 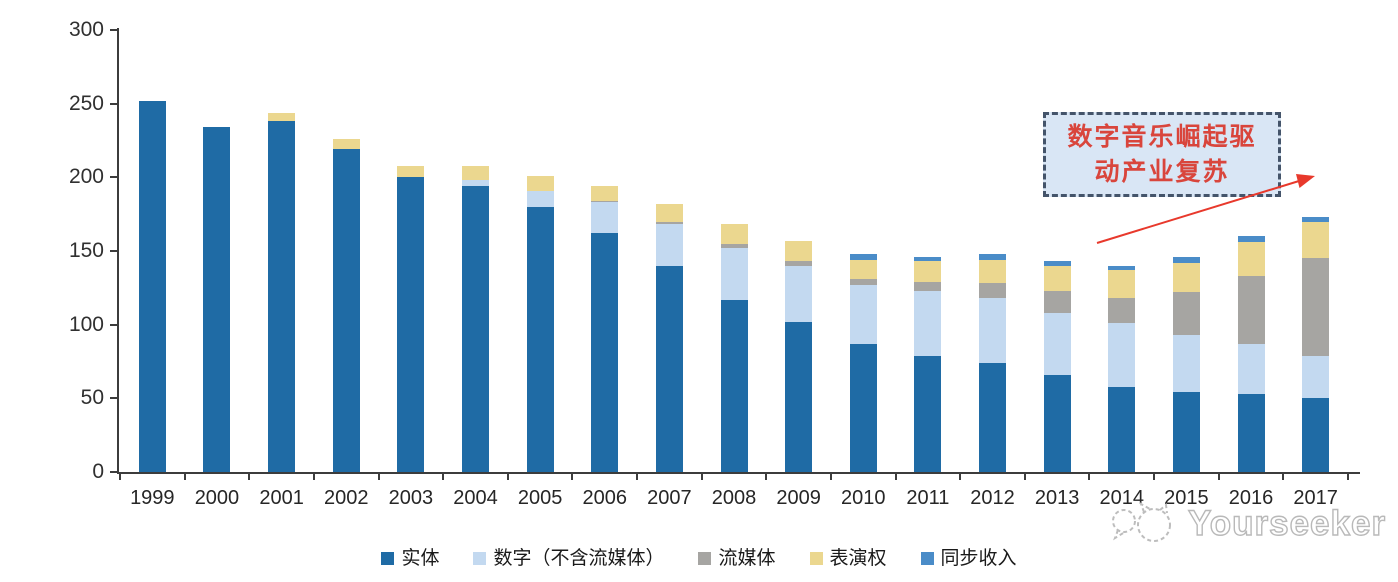 I want to click on x-axis-label-2012: 2012, so click(x=992, y=498).